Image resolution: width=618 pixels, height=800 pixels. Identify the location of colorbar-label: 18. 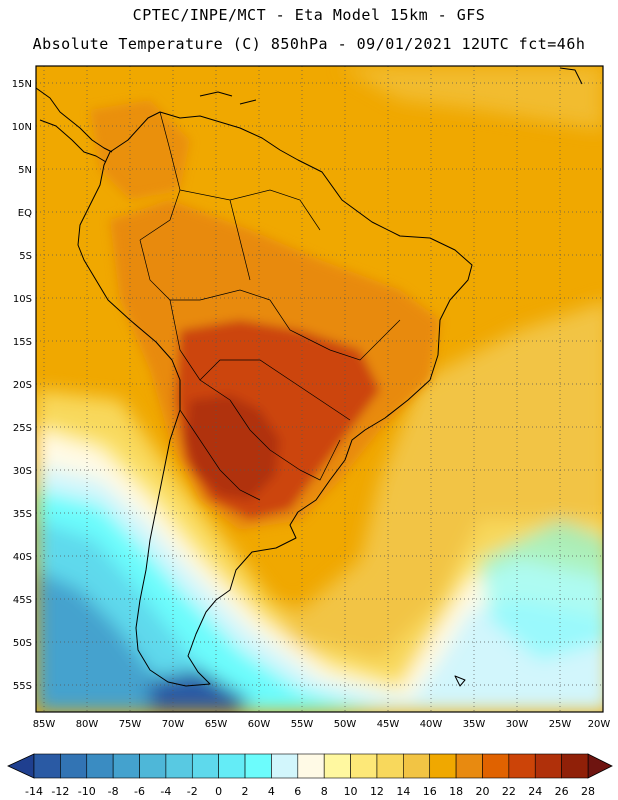
(456, 791).